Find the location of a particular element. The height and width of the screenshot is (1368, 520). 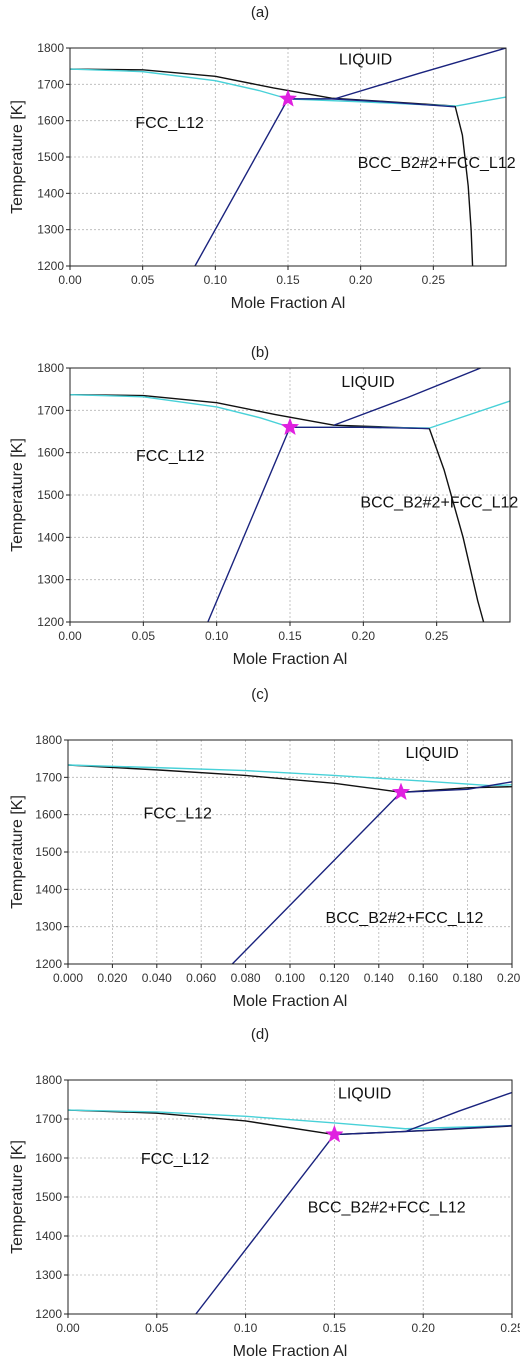

x-tick-label: 0.120 is located at coordinates (334, 978).